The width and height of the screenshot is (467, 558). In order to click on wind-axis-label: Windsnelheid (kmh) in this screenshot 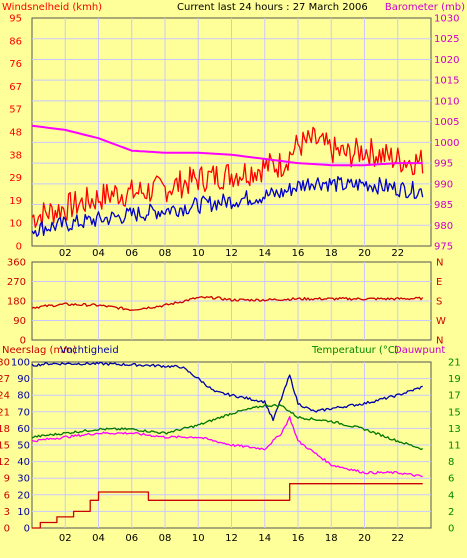, I will do `click(52, 7)`.